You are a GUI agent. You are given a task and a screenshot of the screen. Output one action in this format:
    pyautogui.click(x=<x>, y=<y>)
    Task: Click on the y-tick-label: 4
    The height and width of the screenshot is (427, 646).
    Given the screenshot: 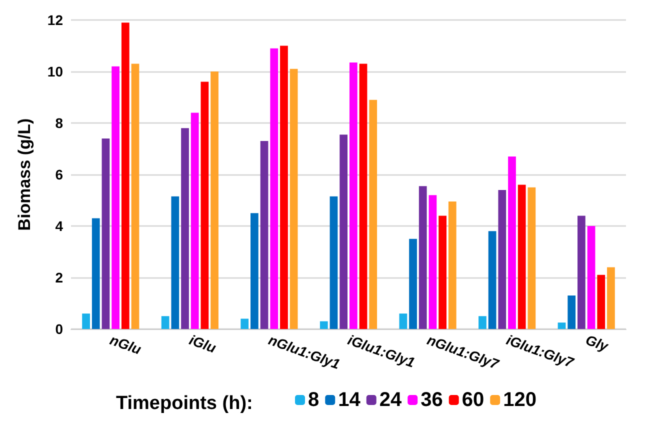 What is the action you would take?
    pyautogui.click(x=59, y=226)
    